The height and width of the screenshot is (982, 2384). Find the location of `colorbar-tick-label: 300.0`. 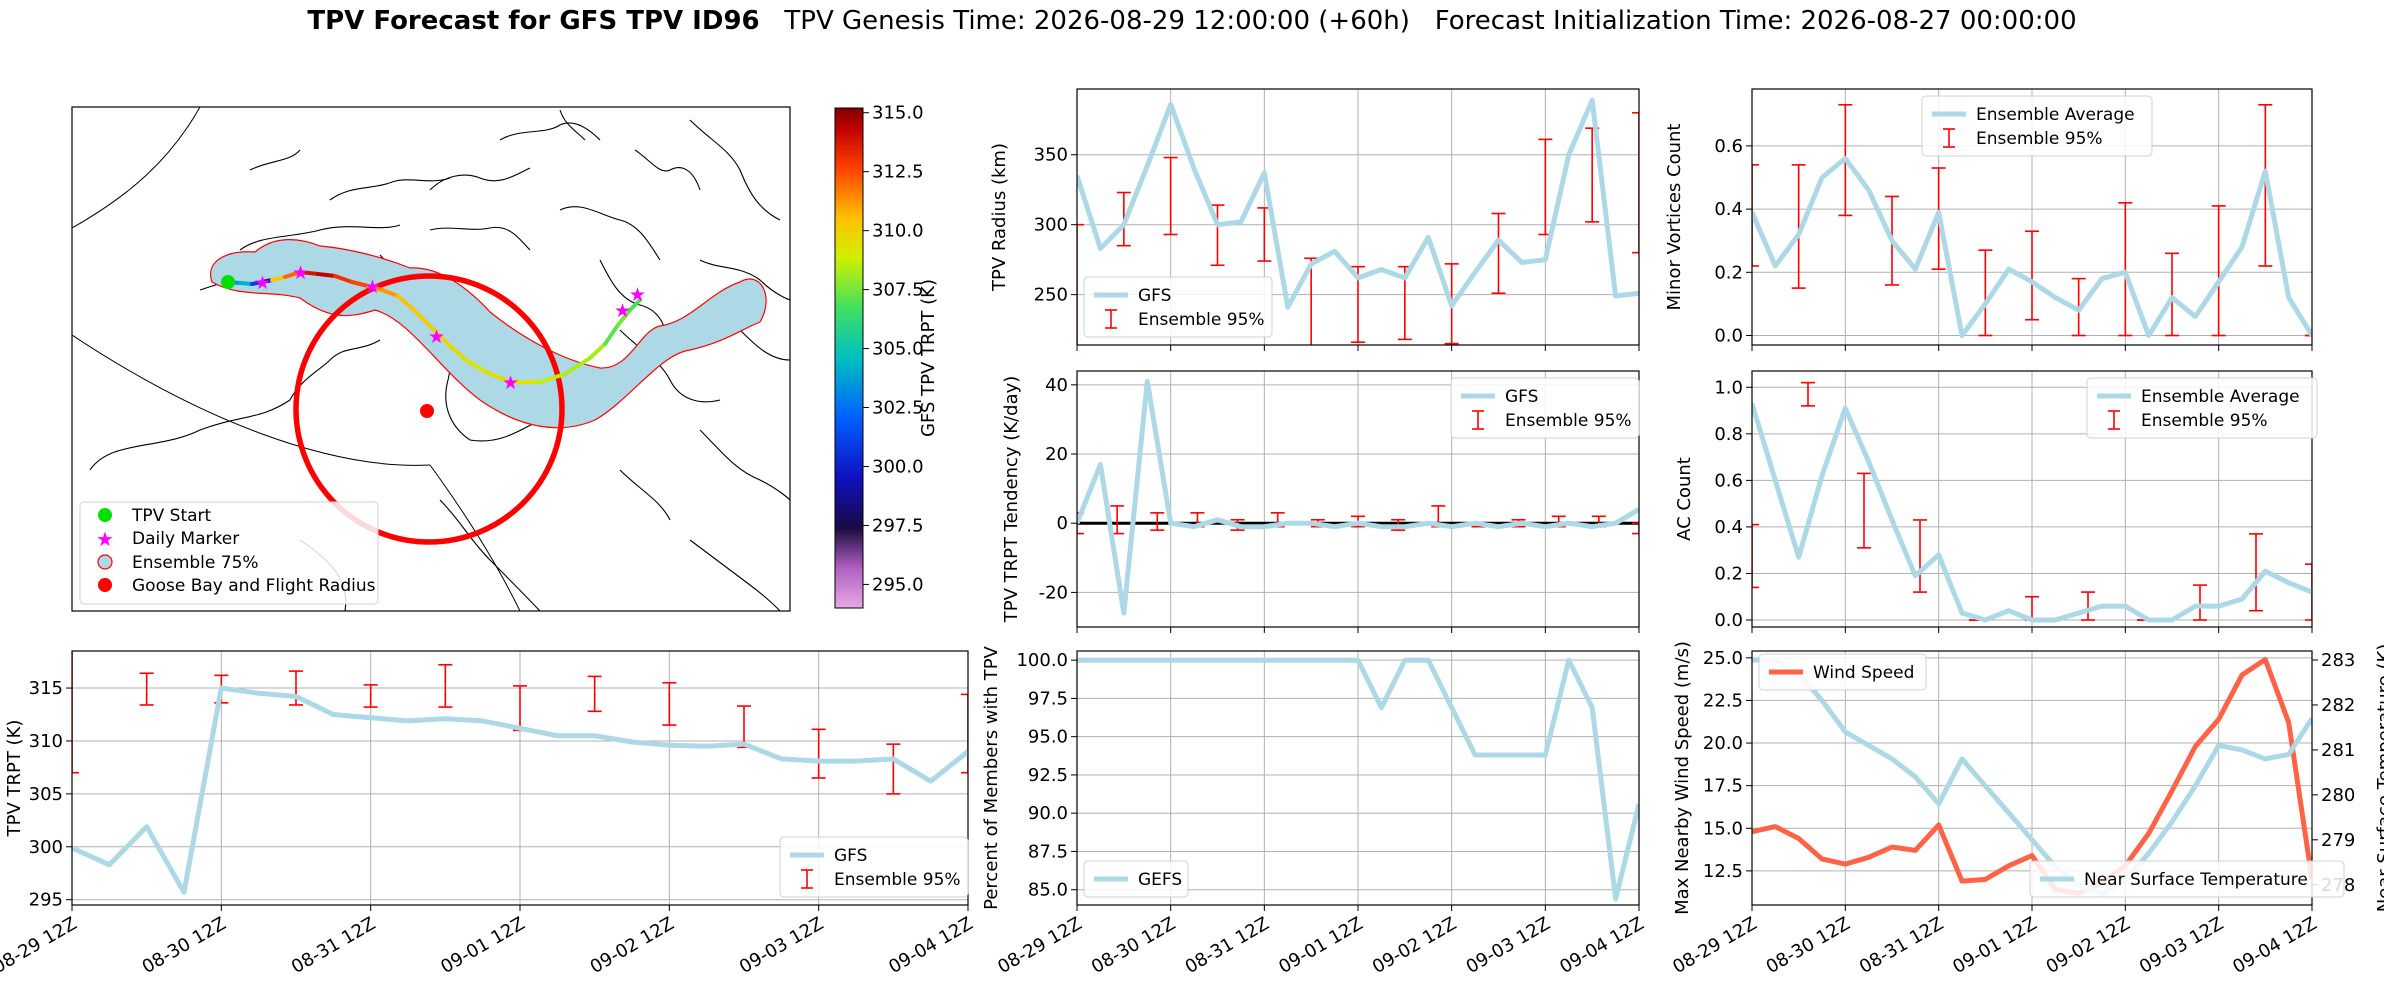

colorbar-tick-label: 300.0 is located at coordinates (898, 466).